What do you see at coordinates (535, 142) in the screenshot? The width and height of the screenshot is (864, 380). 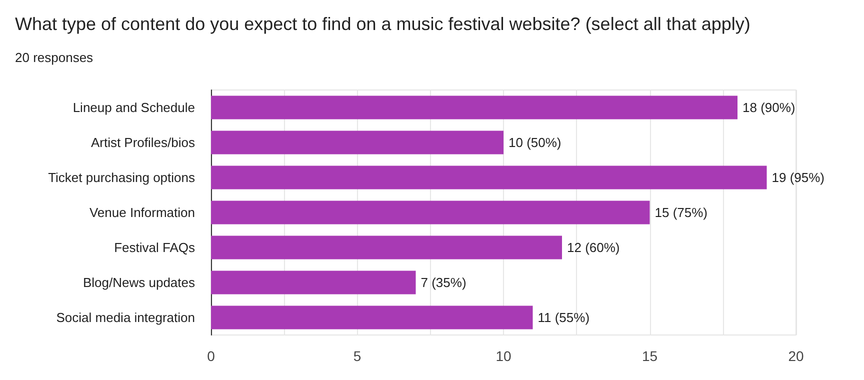 I see `data-label: 10 (50%)` at bounding box center [535, 142].